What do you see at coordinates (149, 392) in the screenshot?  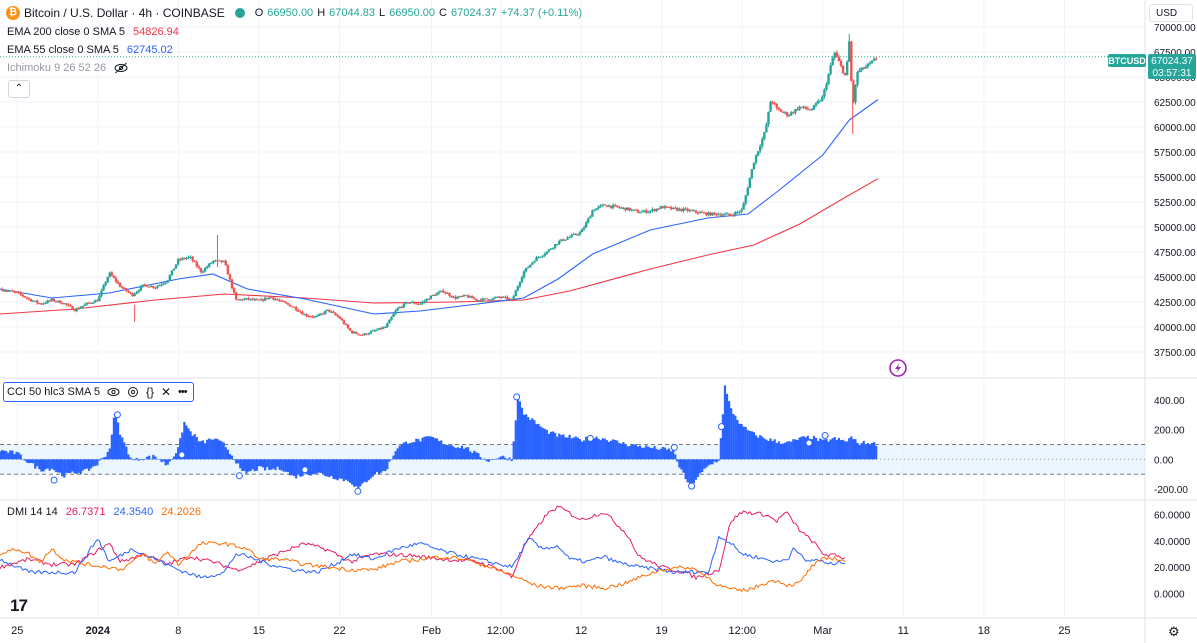 I see `source-code-icon: {}` at bounding box center [149, 392].